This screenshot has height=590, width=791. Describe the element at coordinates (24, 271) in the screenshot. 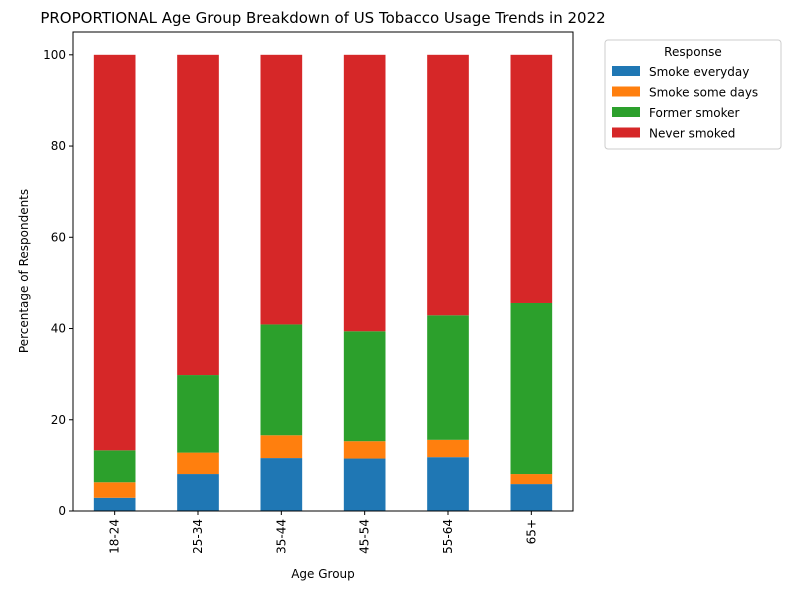

I see `y-axis-label: Percentage of Respondents` at that location.